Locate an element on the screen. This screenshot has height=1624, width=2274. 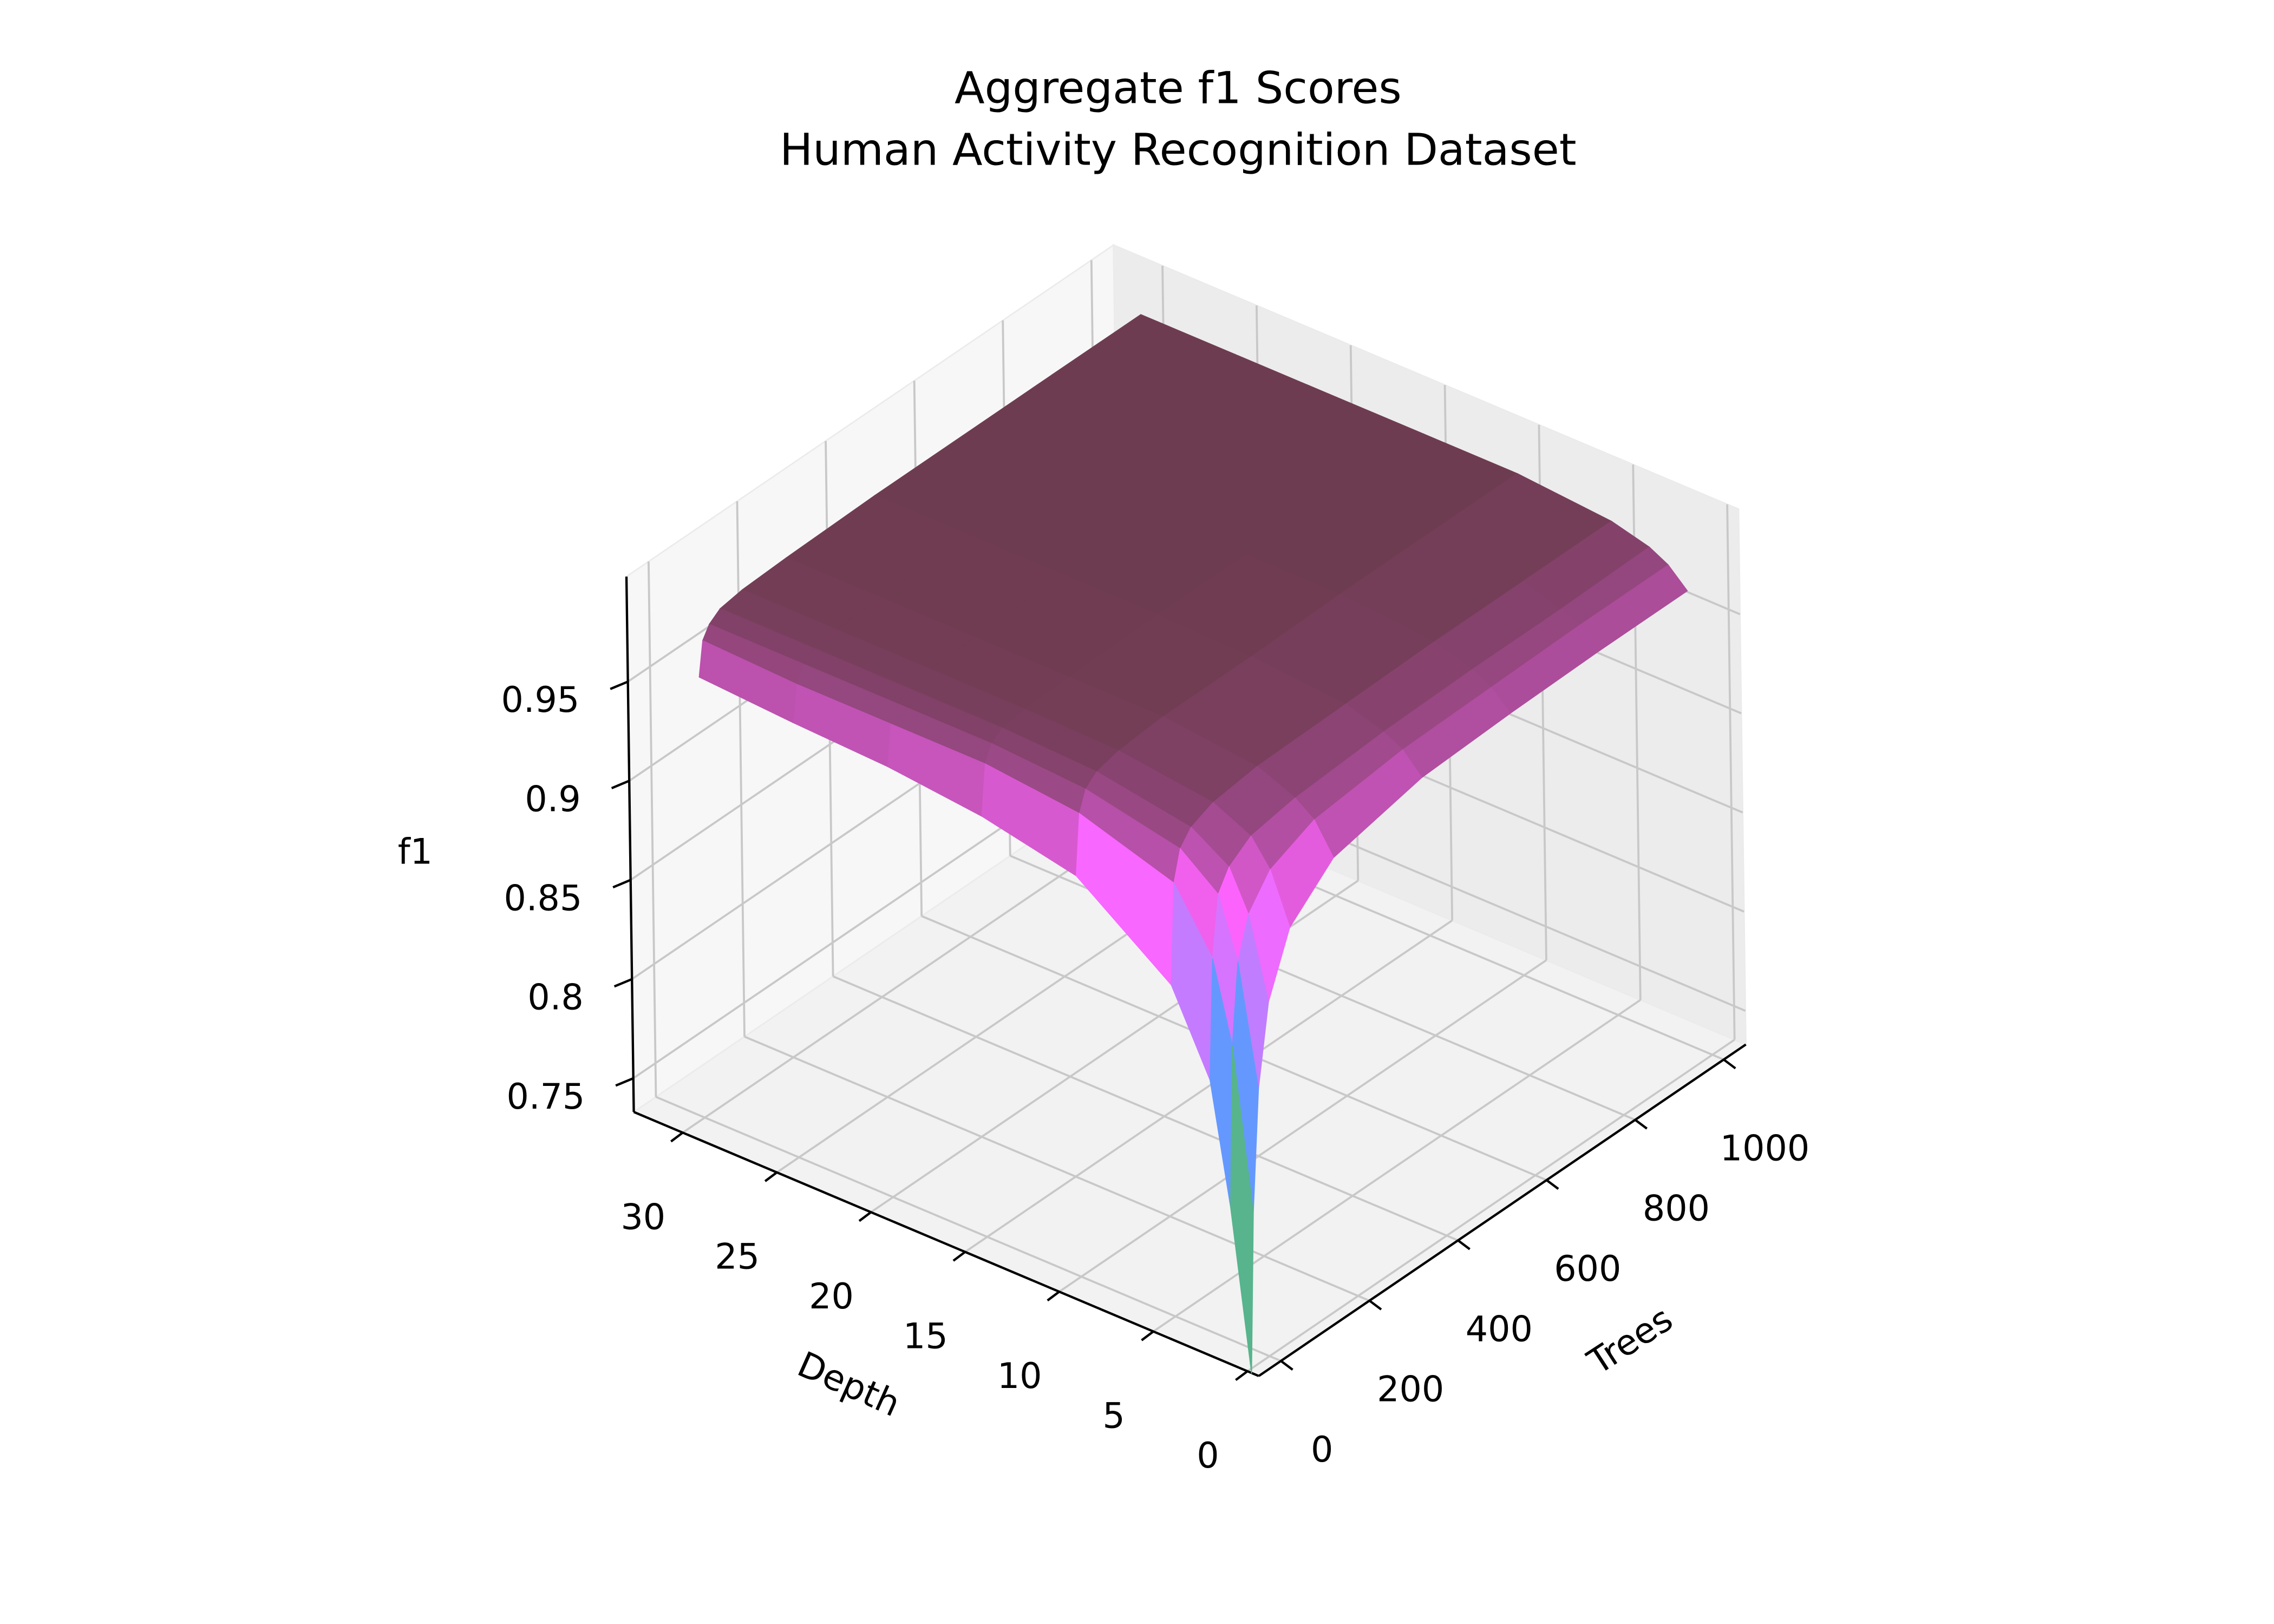
y-tick-label: 600 is located at coordinates (1587, 1269).